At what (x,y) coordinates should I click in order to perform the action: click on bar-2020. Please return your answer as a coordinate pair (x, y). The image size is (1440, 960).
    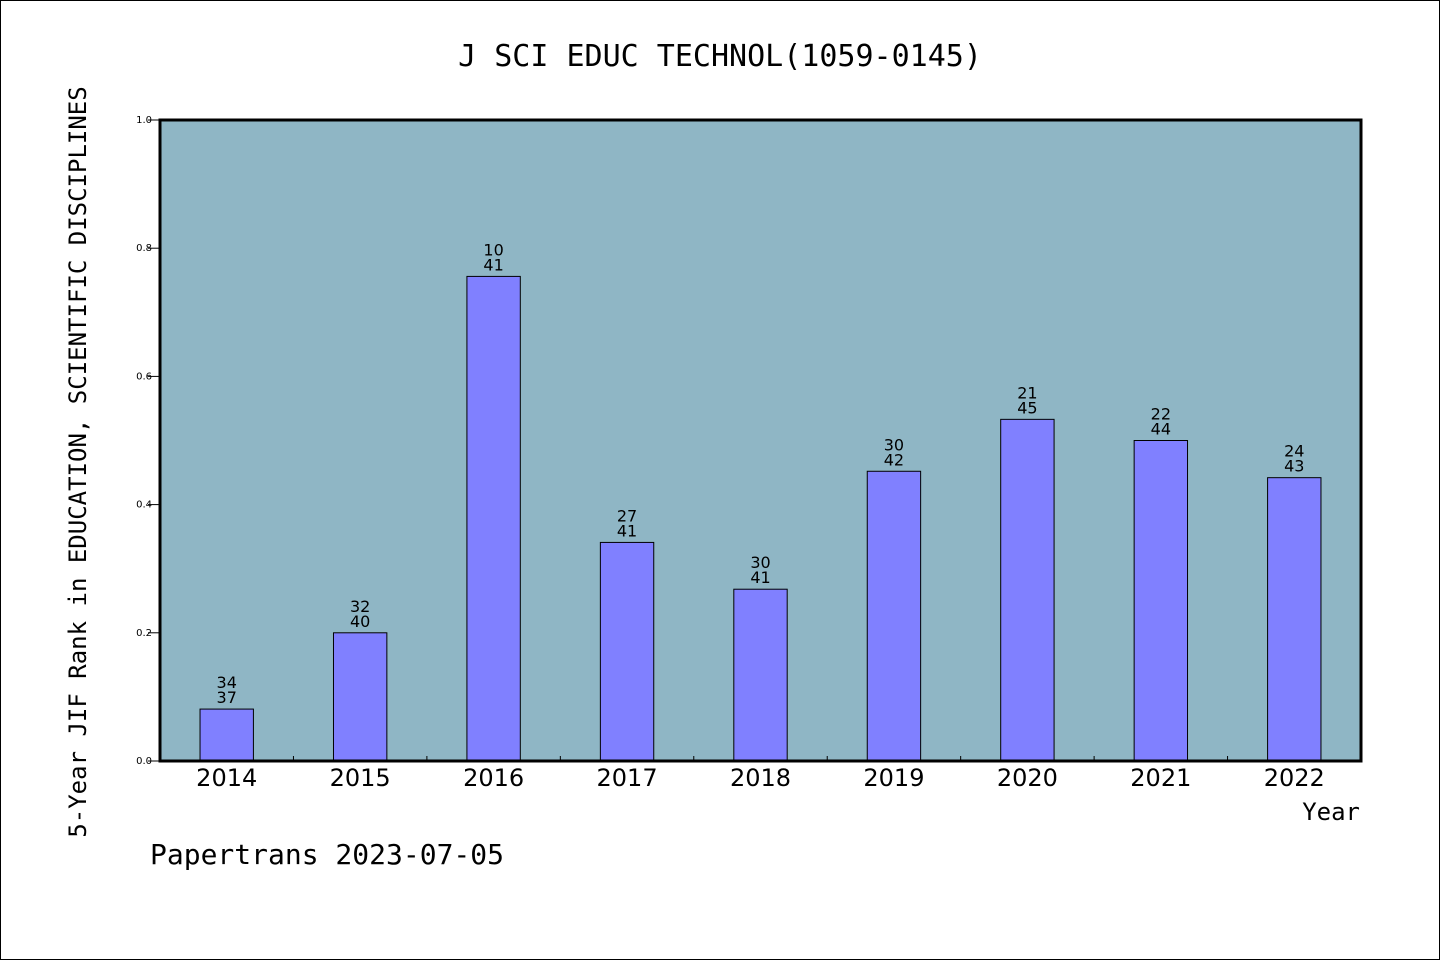
    Looking at the image, I should click on (1027, 590).